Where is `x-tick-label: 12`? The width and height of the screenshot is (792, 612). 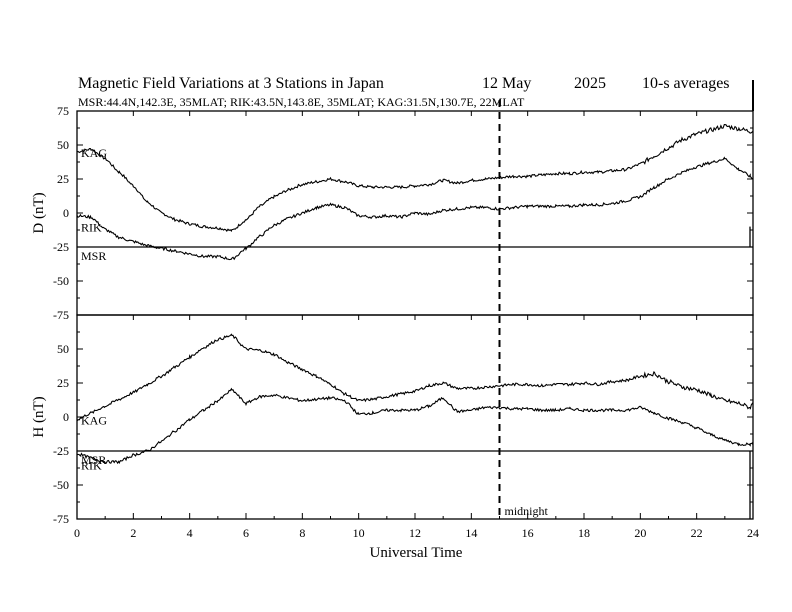 x-tick-label: 12 is located at coordinates (415, 533).